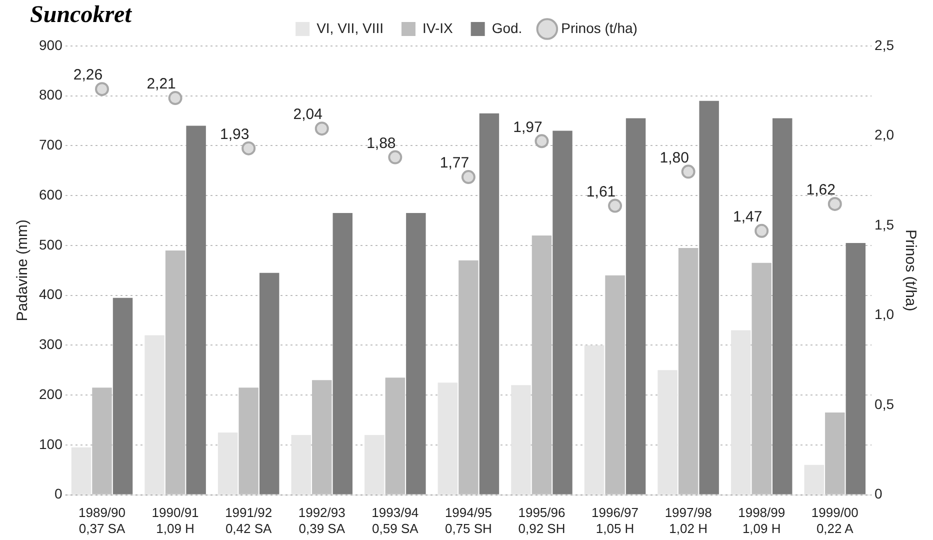  I want to click on y2-axis-title: Prinos (t/ha), so click(910, 271).